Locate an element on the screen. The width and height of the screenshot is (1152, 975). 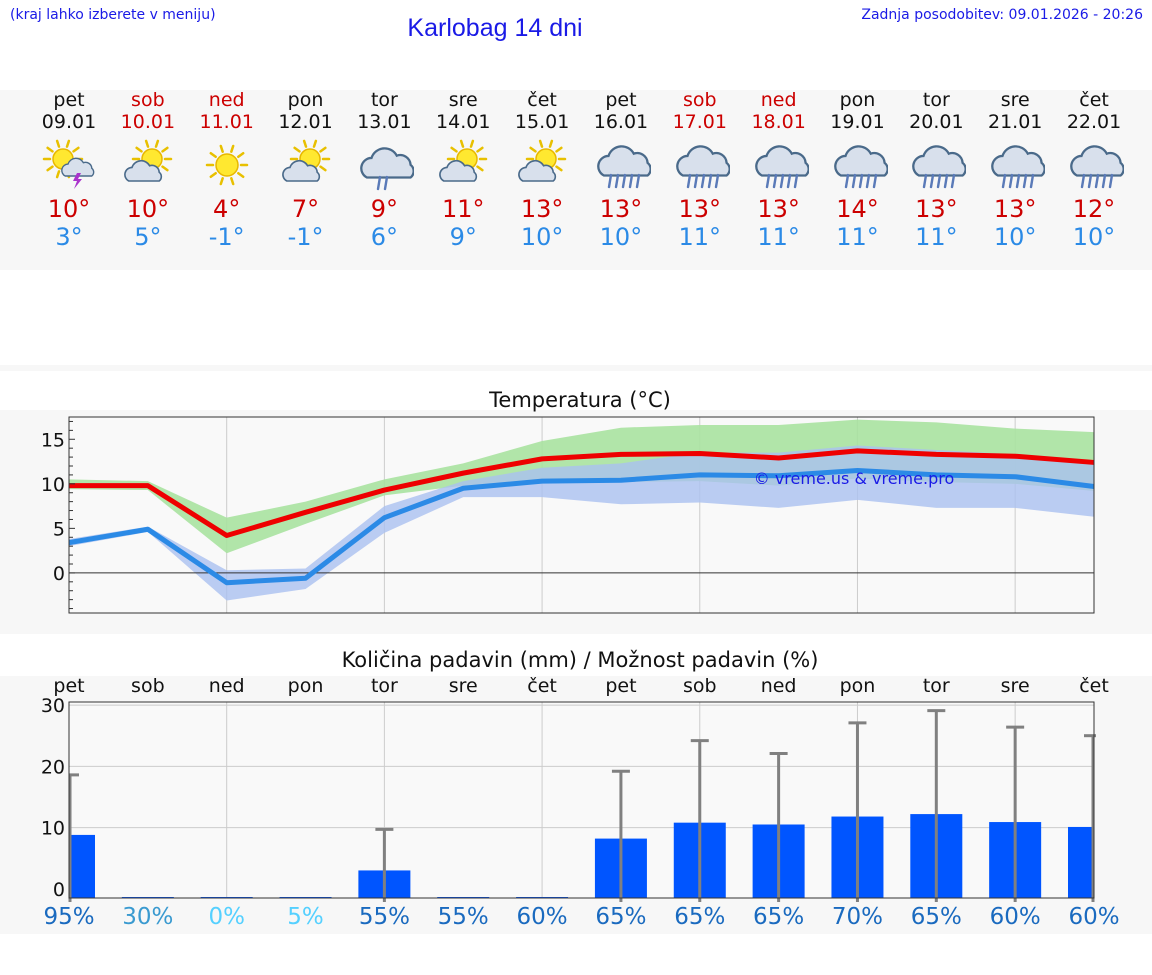
min-temperature-line is located at coordinates (581, 526).